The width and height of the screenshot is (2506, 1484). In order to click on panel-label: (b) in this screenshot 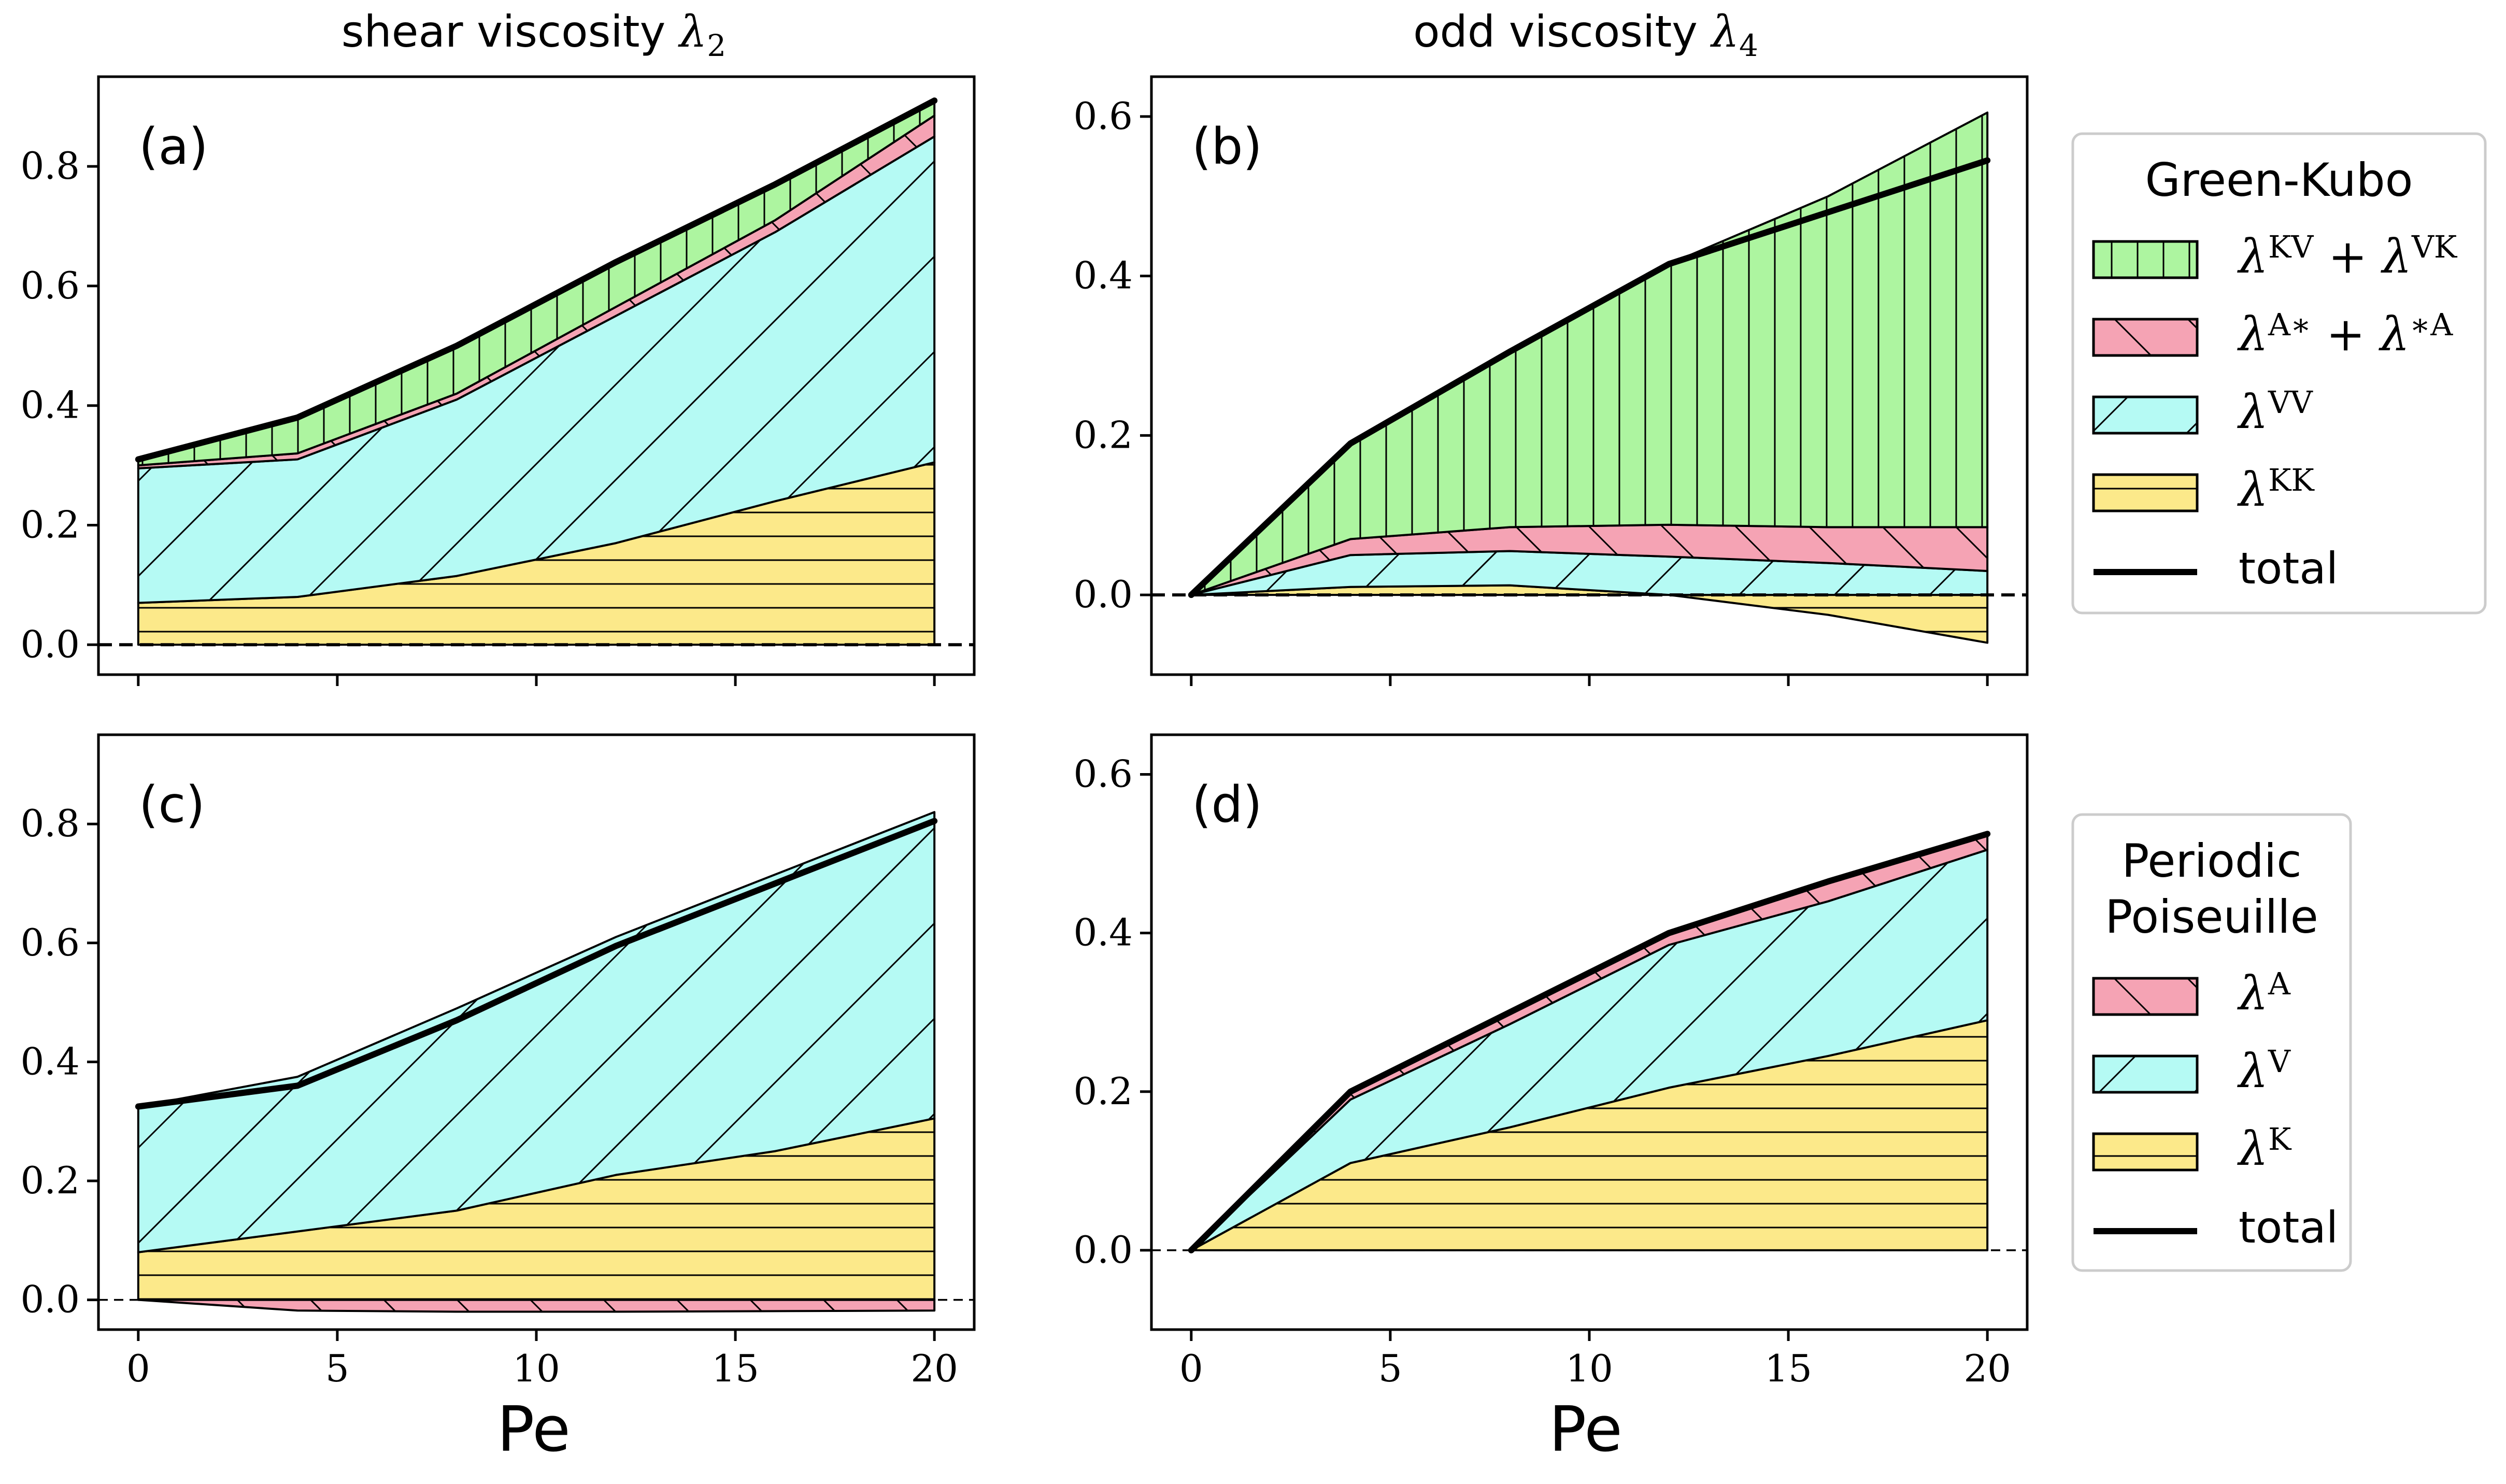, I will do `click(1227, 147)`.